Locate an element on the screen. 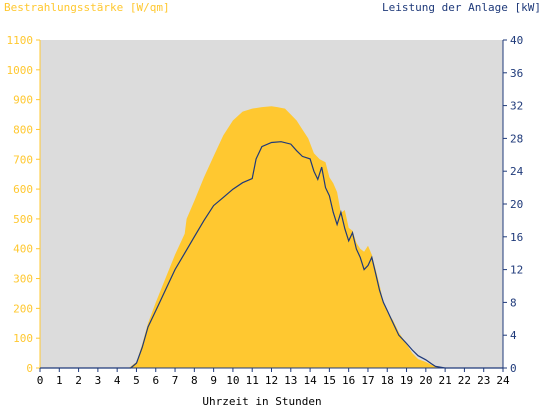 Image resolution: width=544 pixels, height=413 pixels. y-left-tick-label: 300 is located at coordinates (23, 279).